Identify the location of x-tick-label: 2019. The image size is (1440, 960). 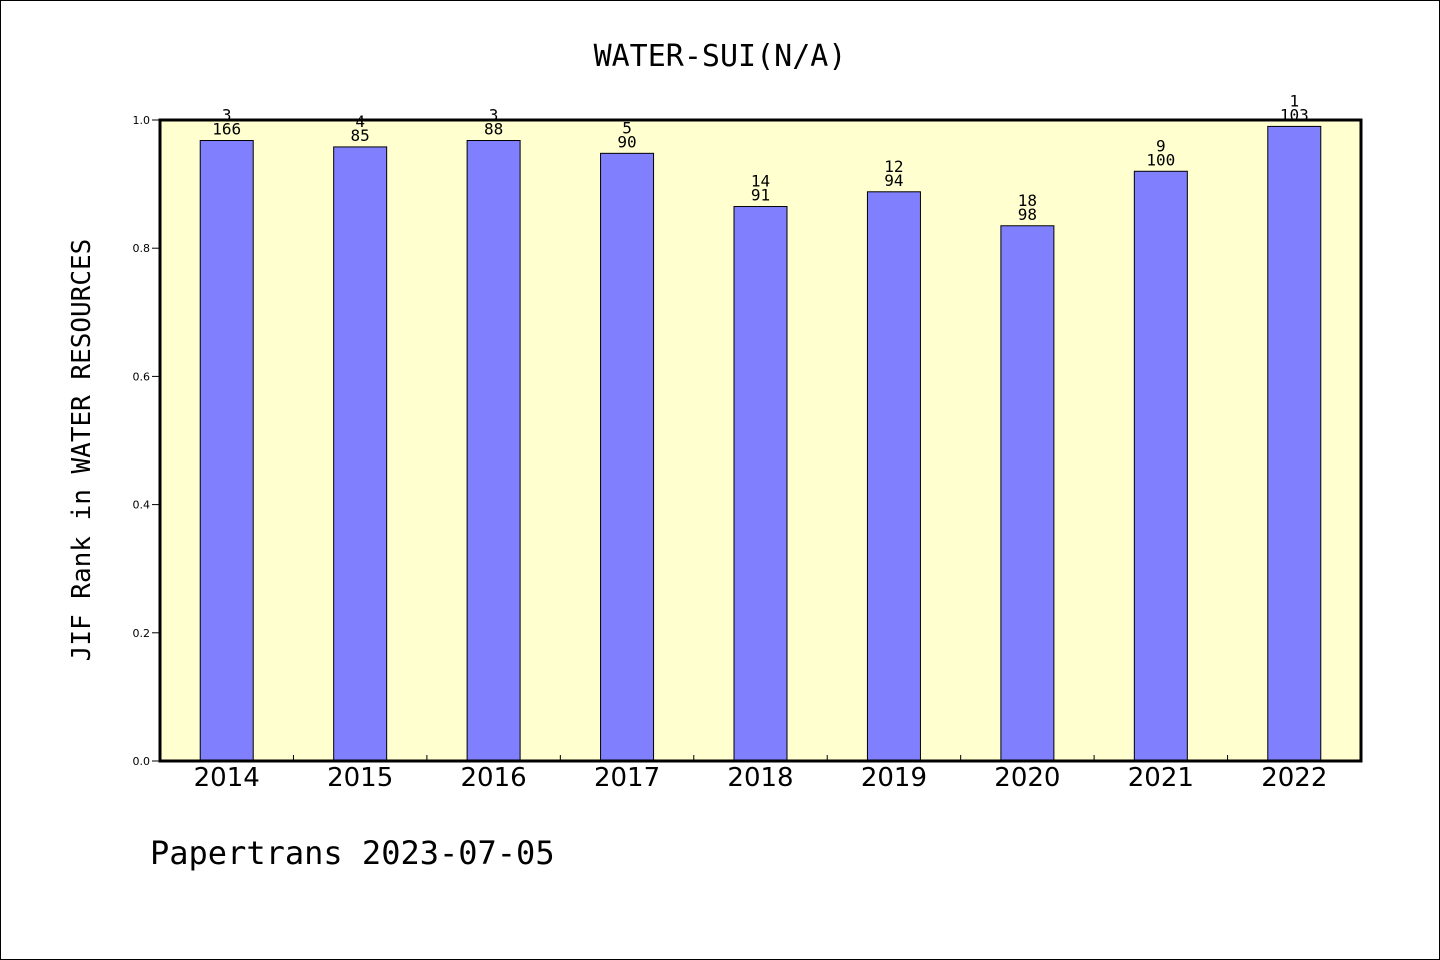
(894, 778).